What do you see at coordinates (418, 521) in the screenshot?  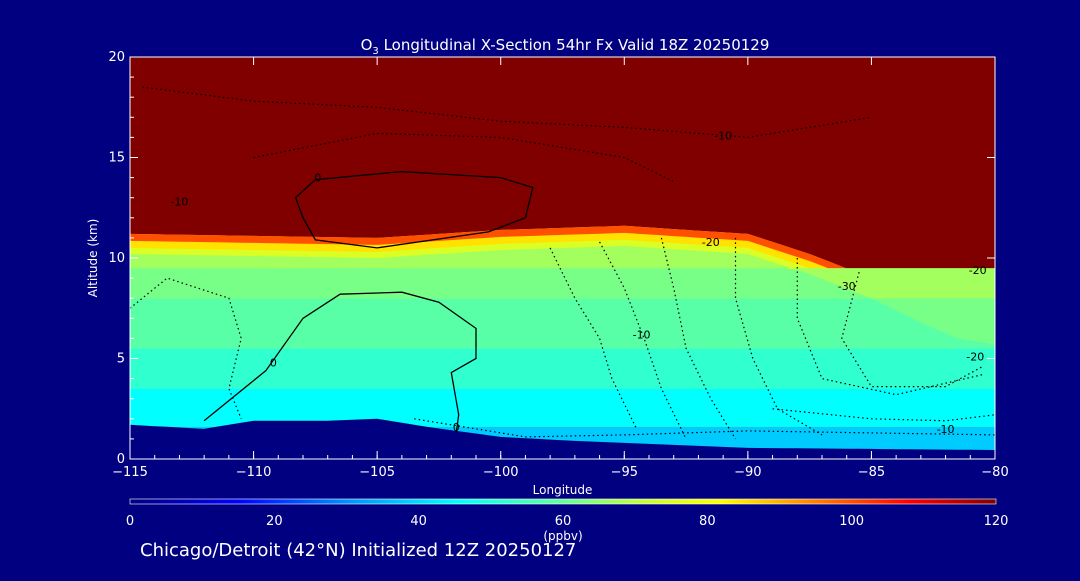 I see `colorbar-tick-label: 40` at bounding box center [418, 521].